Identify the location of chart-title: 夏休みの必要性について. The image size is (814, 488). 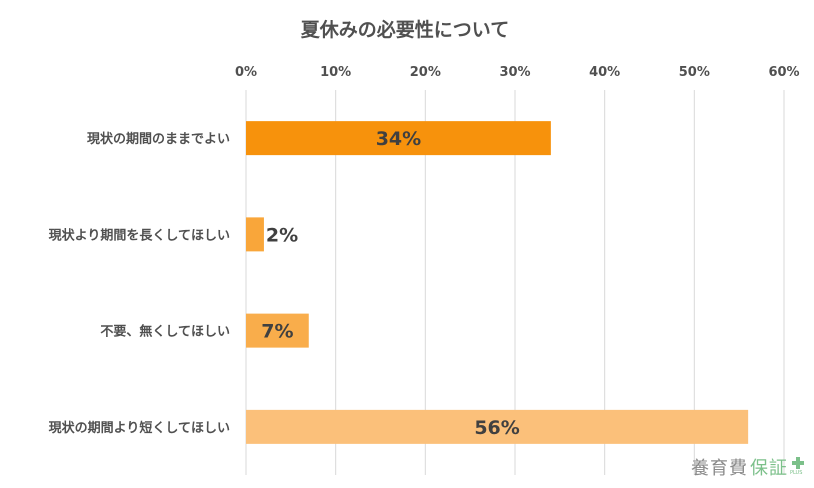
(405, 29).